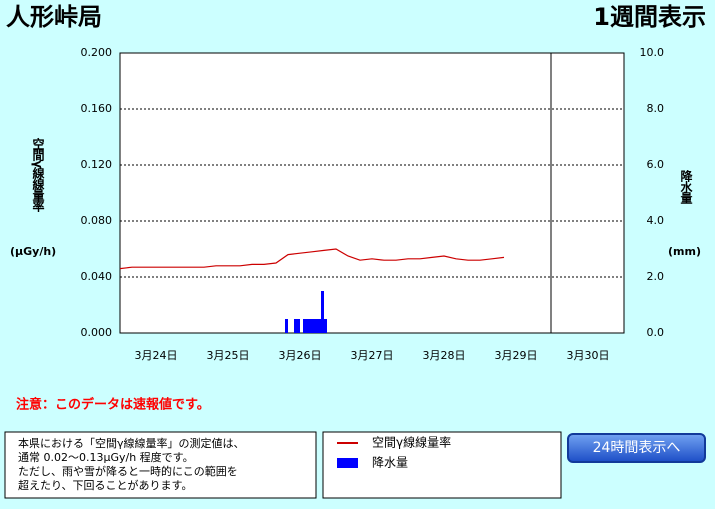 The width and height of the screenshot is (715, 509). What do you see at coordinates (97, 220) in the screenshot?
I see `y-tick-label: 0.080` at bounding box center [97, 220].